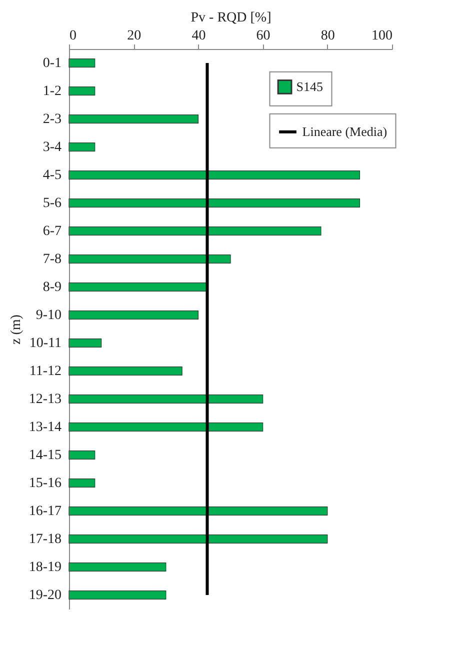 This screenshot has height=666, width=461. Describe the element at coordinates (134, 36) in the screenshot. I see `x-tick-label: 20` at that location.